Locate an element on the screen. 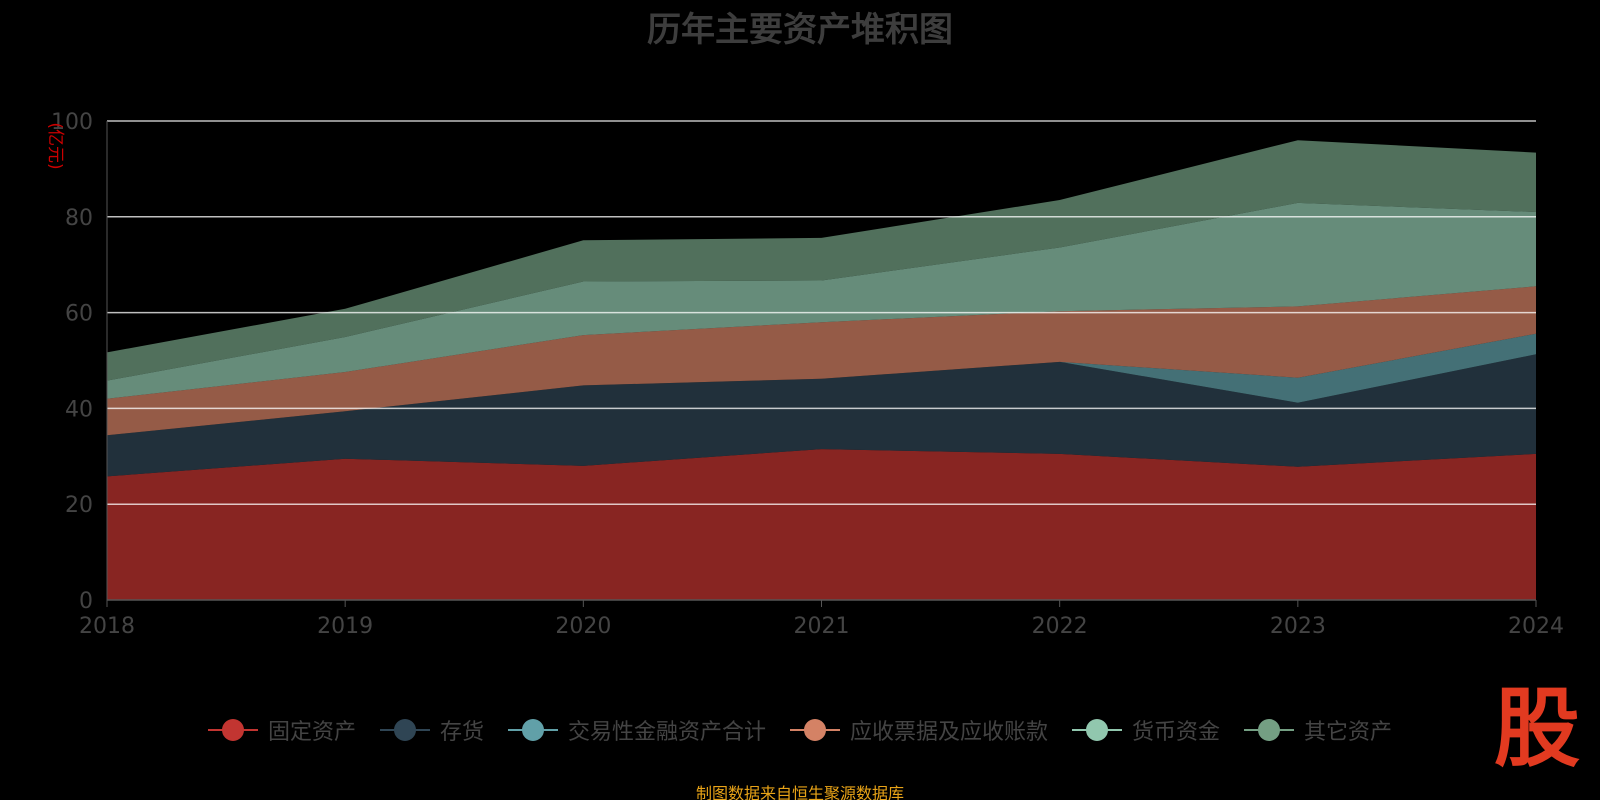 Image resolution: width=1600 pixels, height=800 pixels. y-tick-label: 40 is located at coordinates (79, 409).